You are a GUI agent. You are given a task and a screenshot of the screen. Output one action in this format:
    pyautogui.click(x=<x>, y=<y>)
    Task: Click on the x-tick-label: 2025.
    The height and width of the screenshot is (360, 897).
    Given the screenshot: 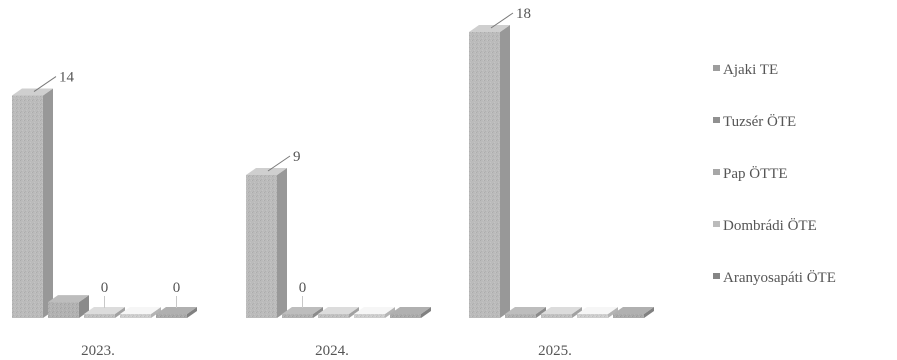 What is the action you would take?
    pyautogui.click(x=555, y=351)
    